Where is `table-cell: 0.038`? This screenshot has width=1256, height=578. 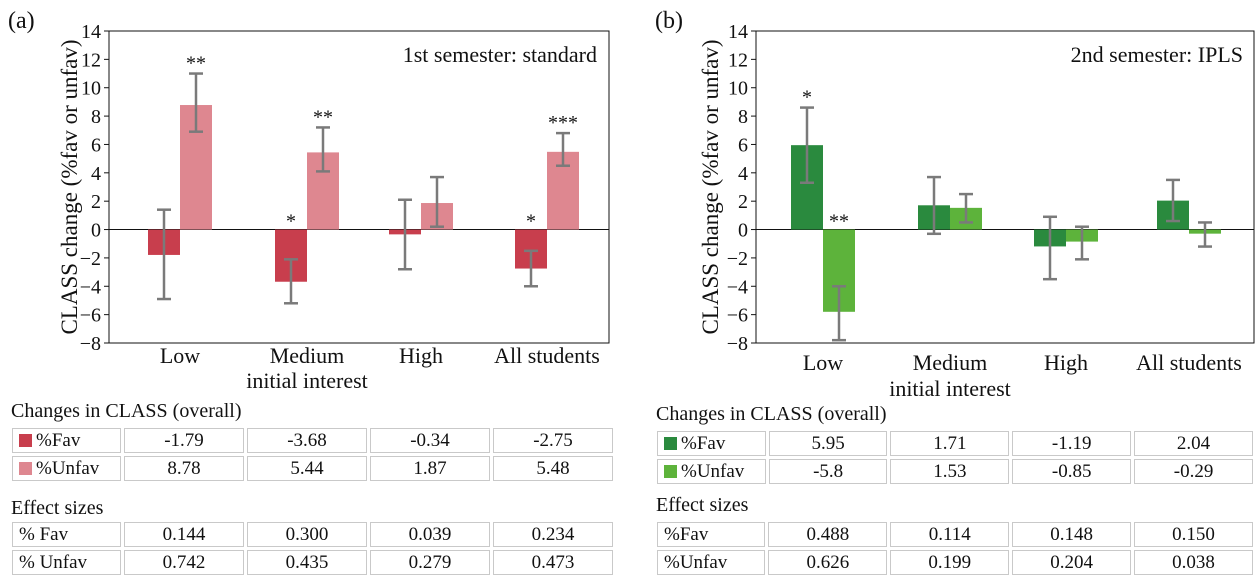
table-cell: 0.038 is located at coordinates (1193, 562).